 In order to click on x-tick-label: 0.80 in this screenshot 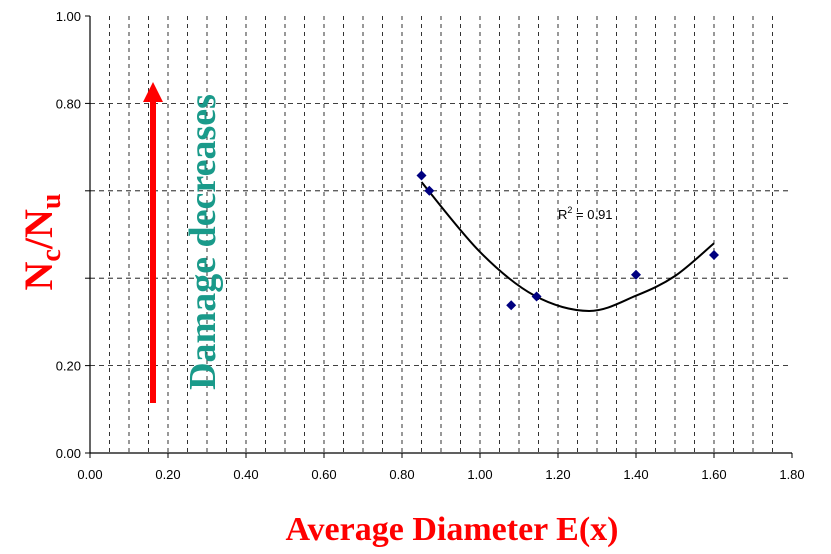, I will do `click(401, 474)`.